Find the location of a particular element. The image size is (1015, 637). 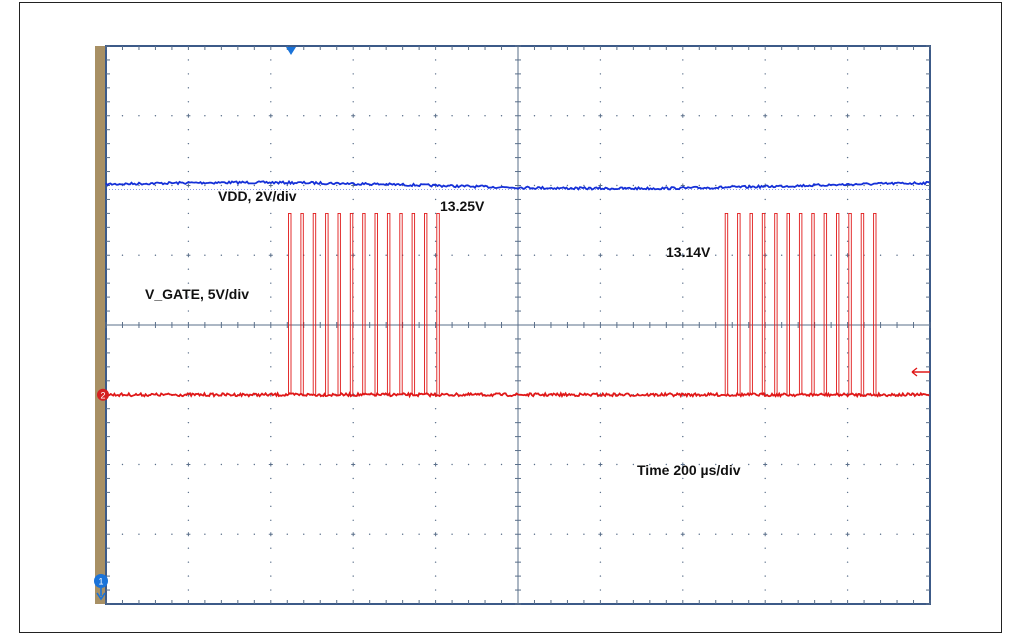

vdd-trace is located at coordinates (517, 185).